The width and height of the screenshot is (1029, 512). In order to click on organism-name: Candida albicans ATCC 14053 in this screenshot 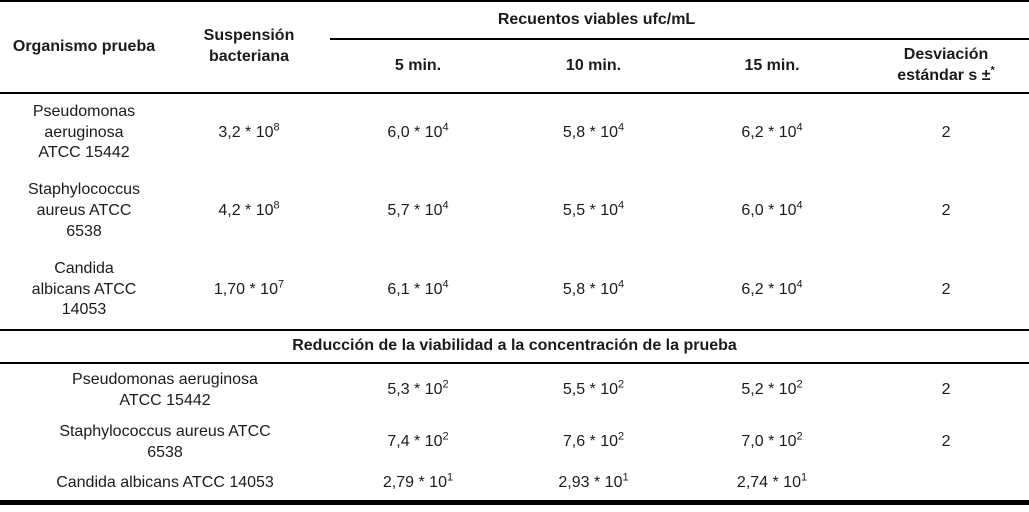, I will do `click(84, 289)`.